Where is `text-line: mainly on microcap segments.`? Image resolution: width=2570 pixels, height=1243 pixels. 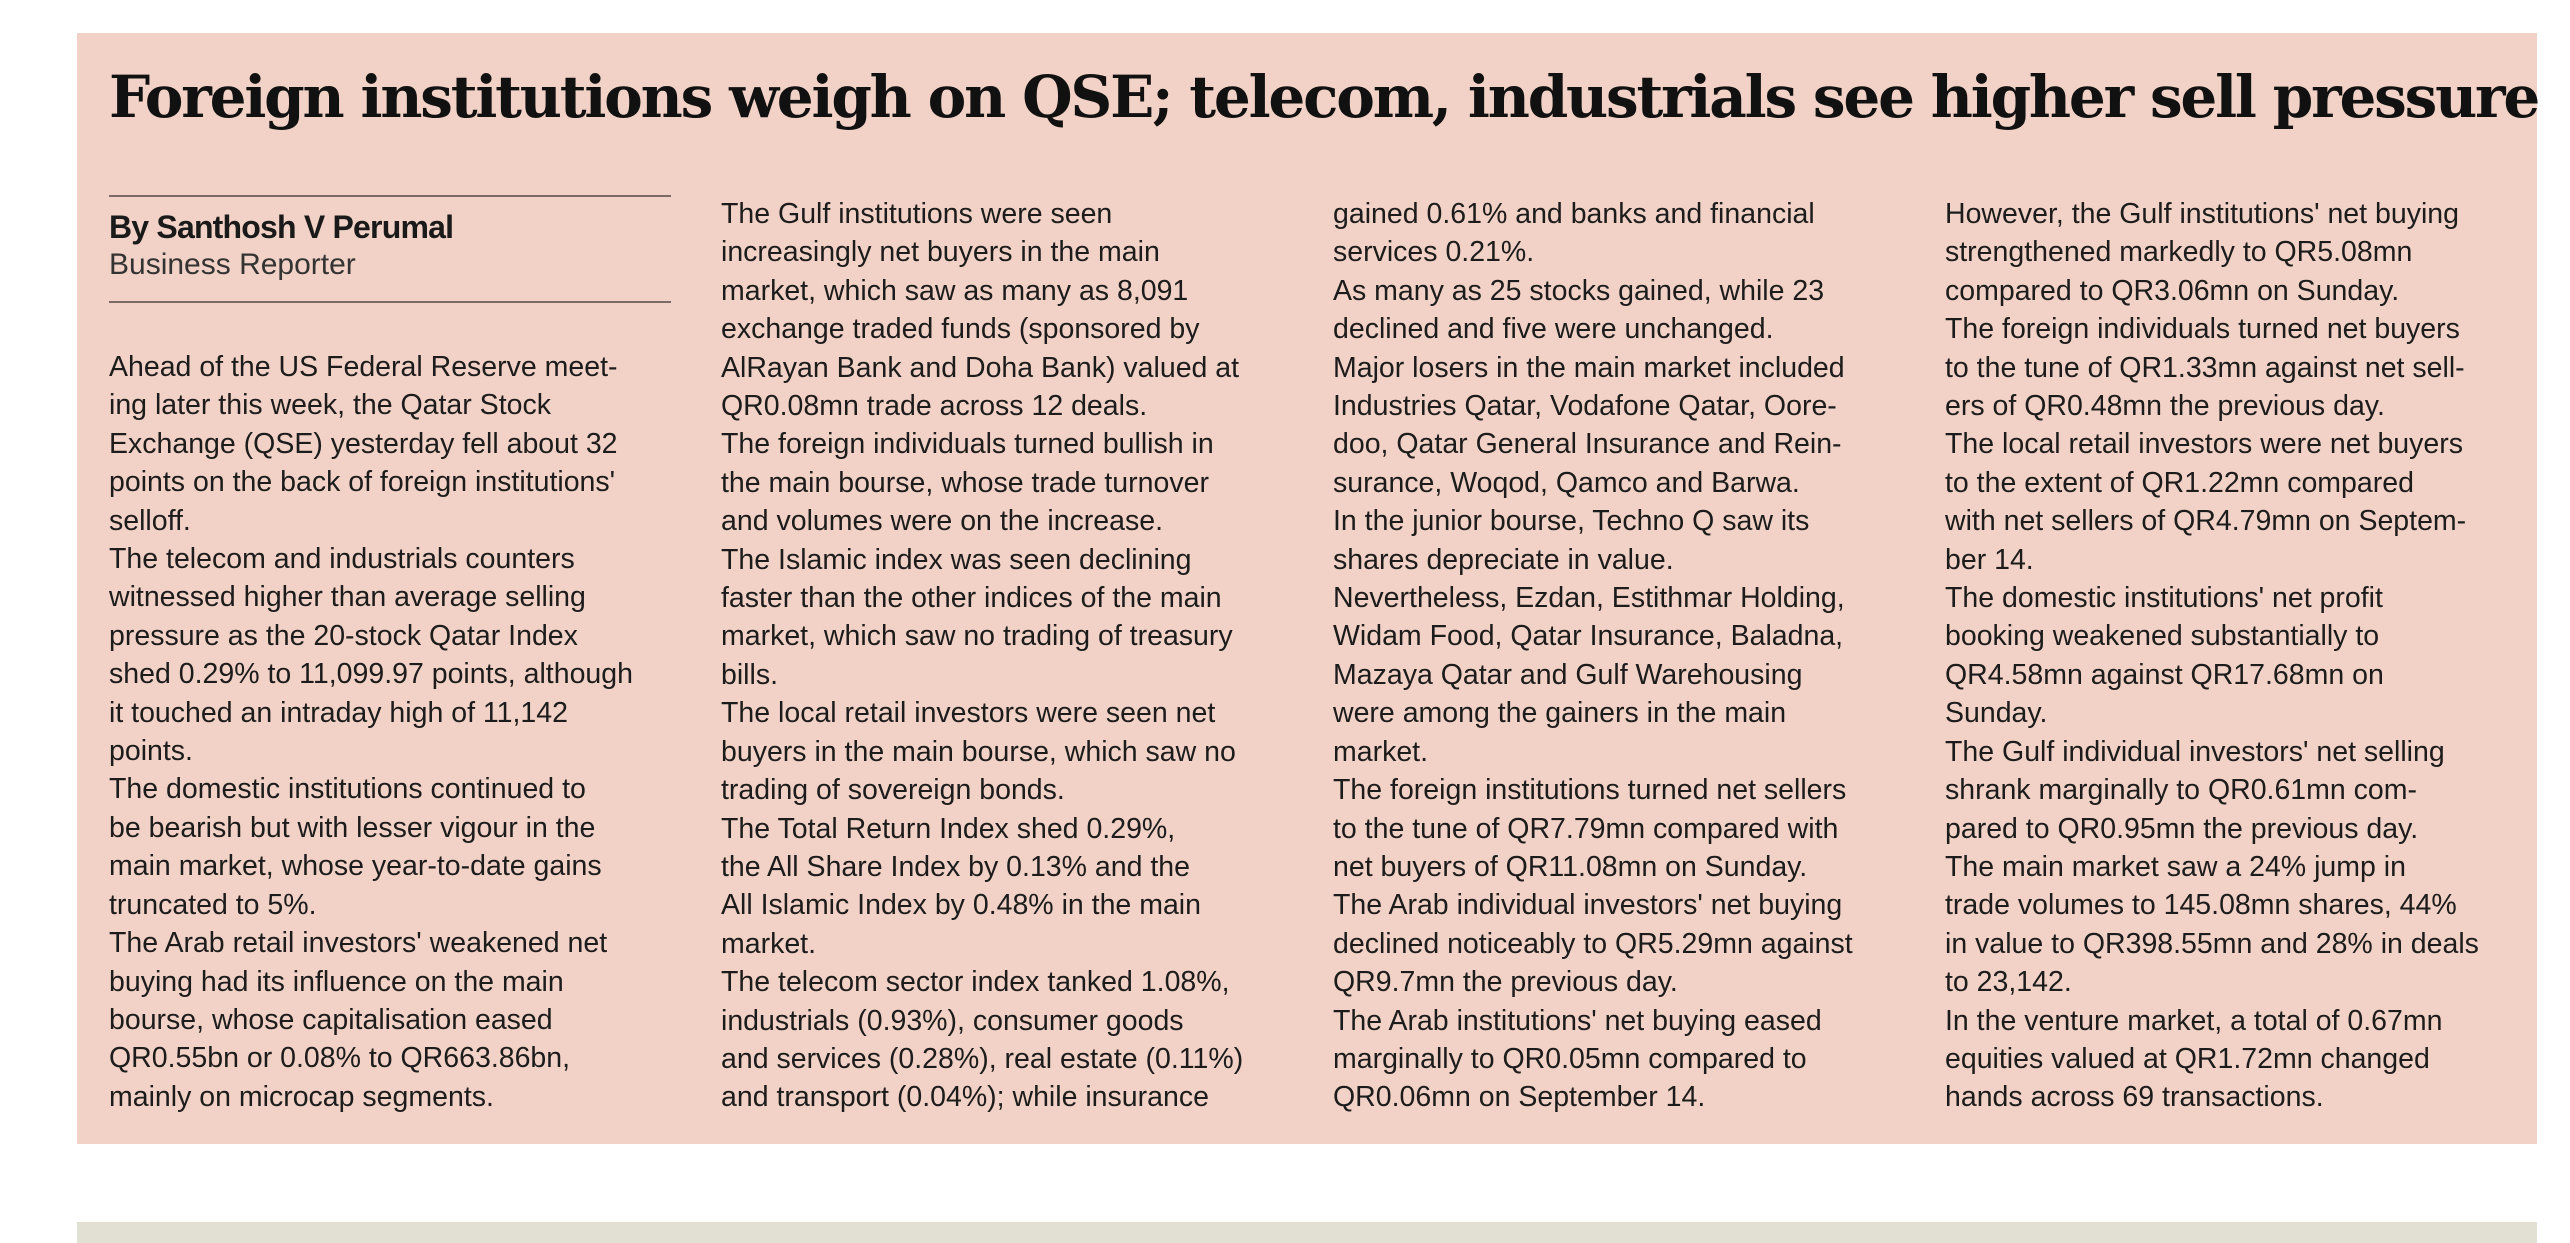 text-line: mainly on microcap segments. is located at coordinates (301, 1096).